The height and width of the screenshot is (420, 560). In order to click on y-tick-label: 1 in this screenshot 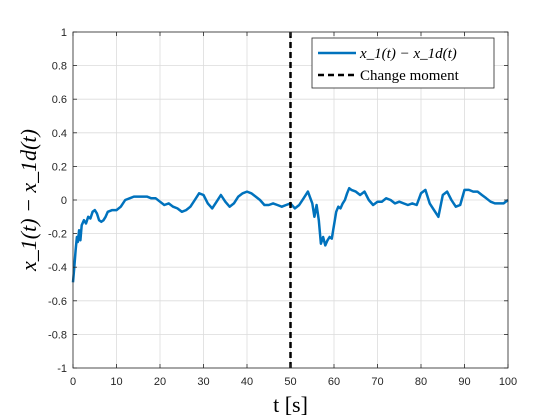, I will do `click(64, 33)`.